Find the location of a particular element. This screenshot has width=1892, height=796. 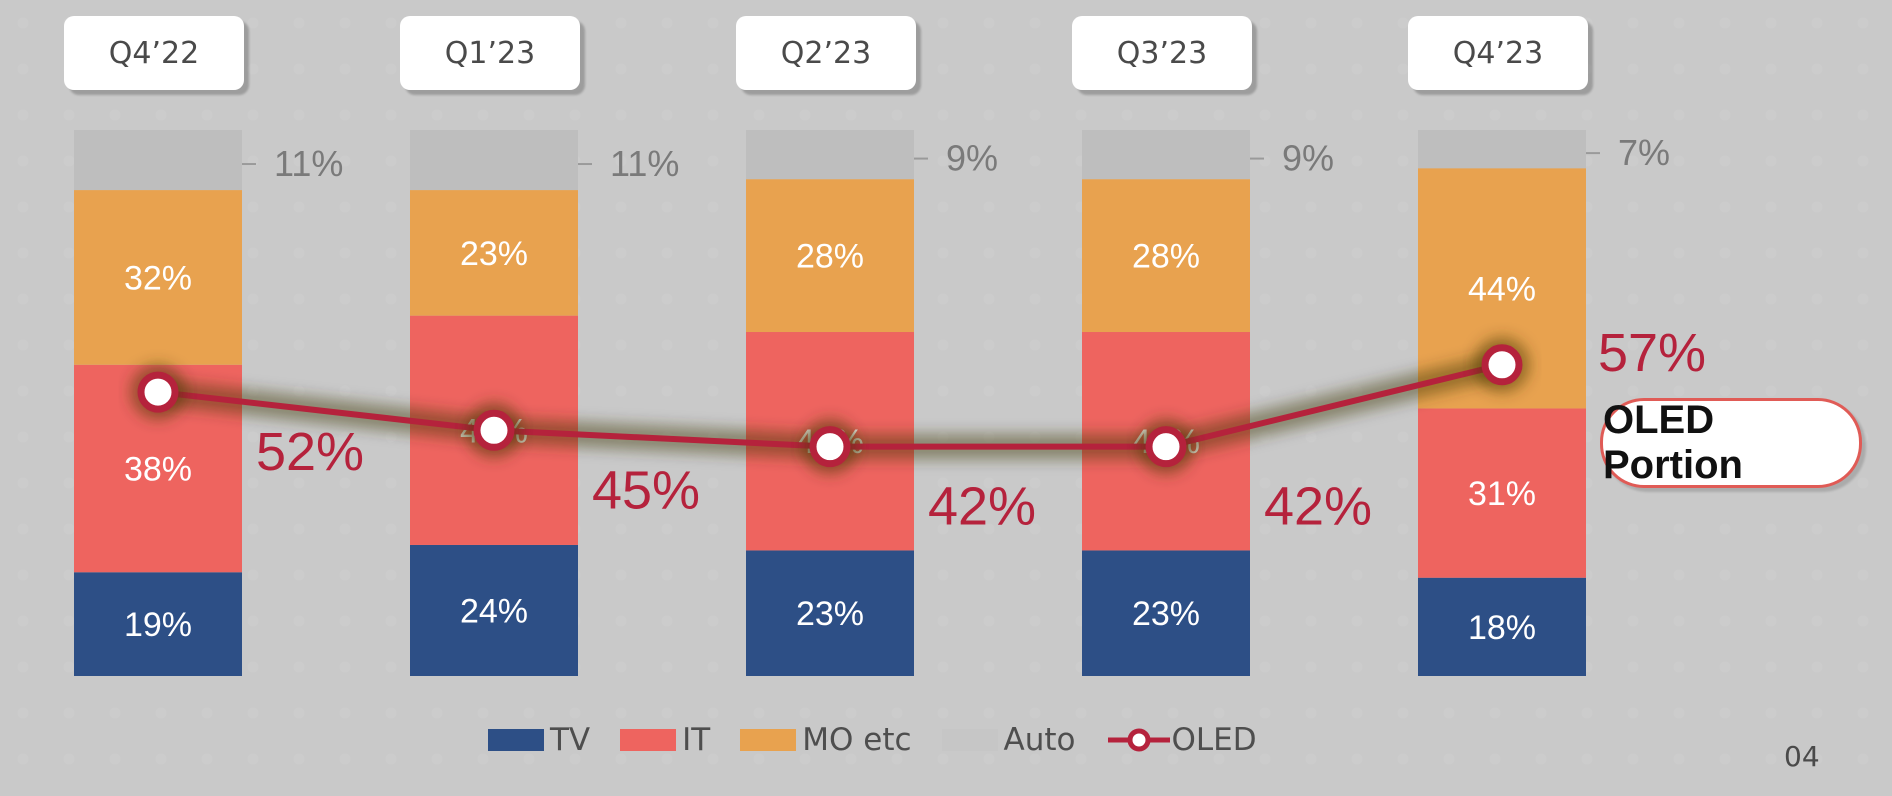

legend-label-oled: OLED is located at coordinates (1214, 740).